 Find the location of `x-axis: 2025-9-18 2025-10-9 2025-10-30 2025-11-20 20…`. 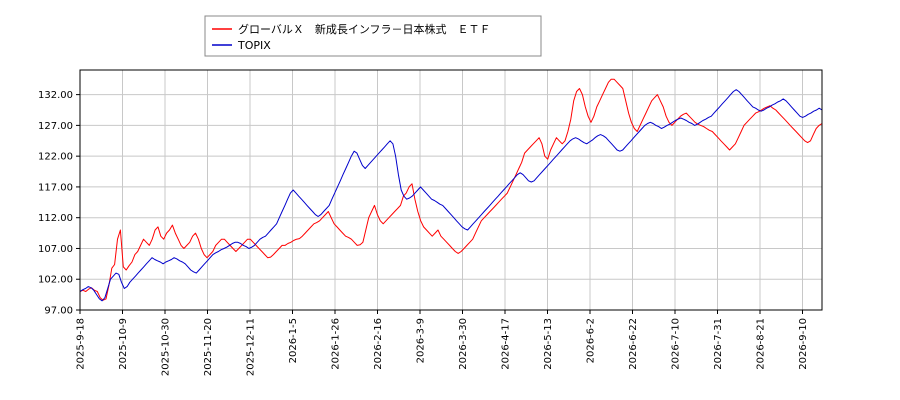

x-axis: 2025-9-18 2025-10-9 2025-10-30 2025-11-20 20… is located at coordinates (442, 343).